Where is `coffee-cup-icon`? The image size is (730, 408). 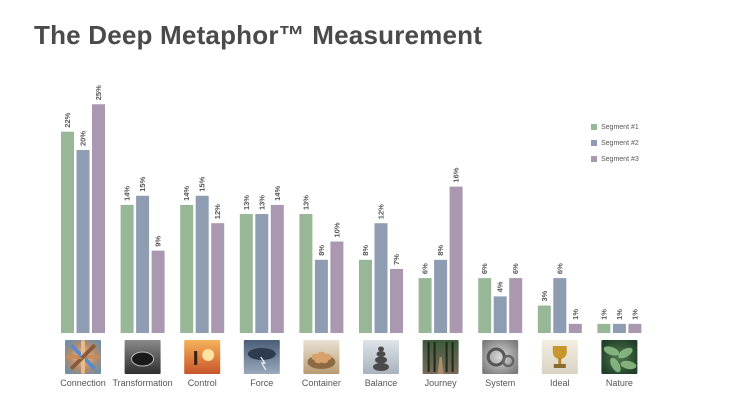
coffee-cup-icon is located at coordinates (142, 357).